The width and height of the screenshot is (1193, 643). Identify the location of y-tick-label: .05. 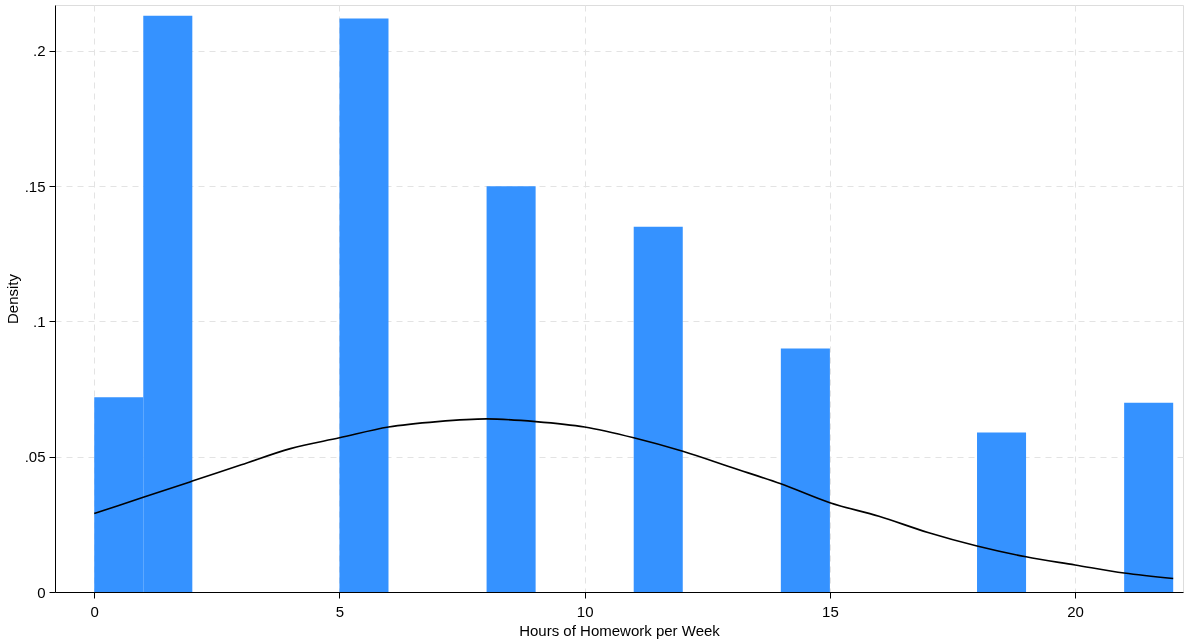
(35, 457).